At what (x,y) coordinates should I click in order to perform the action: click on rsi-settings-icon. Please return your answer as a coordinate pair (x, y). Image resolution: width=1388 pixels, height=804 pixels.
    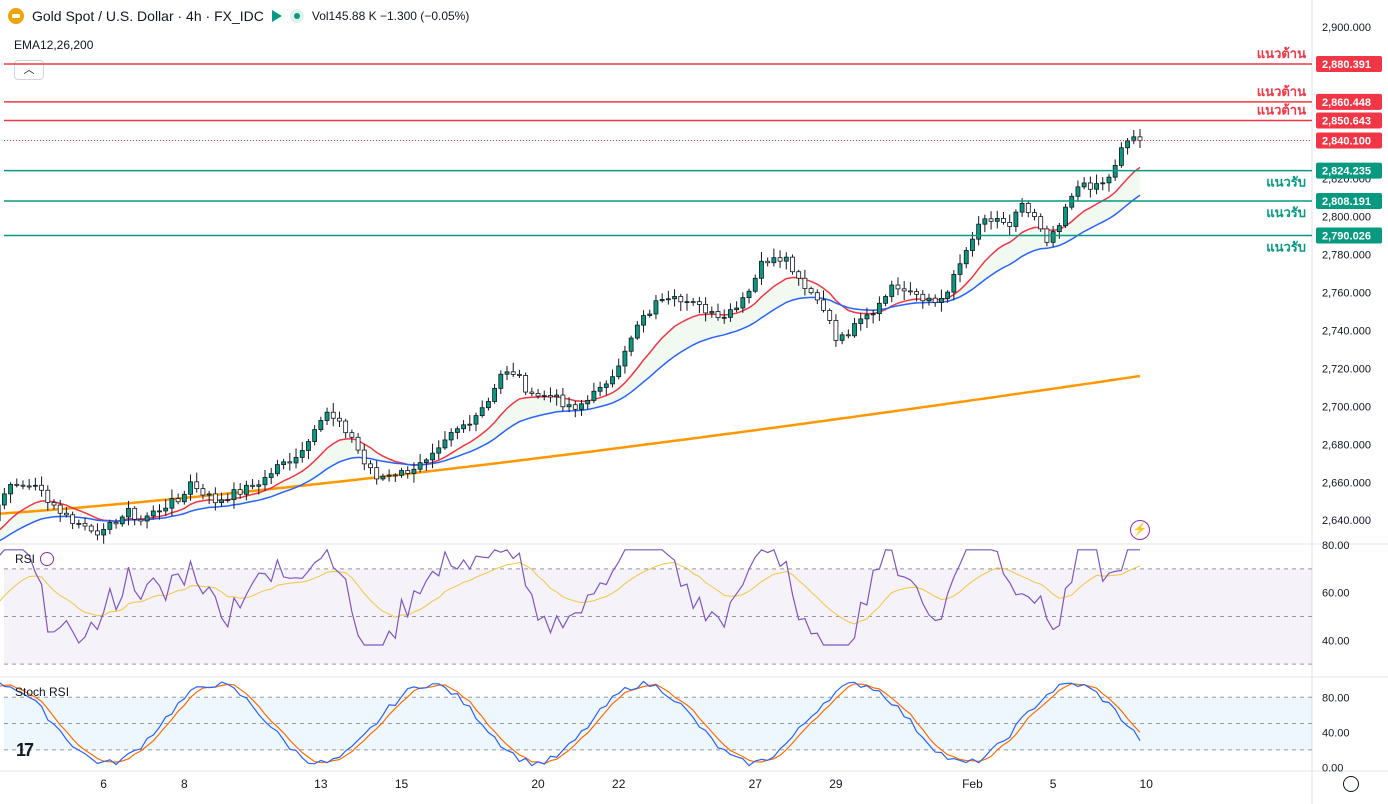
    Looking at the image, I should click on (47, 559).